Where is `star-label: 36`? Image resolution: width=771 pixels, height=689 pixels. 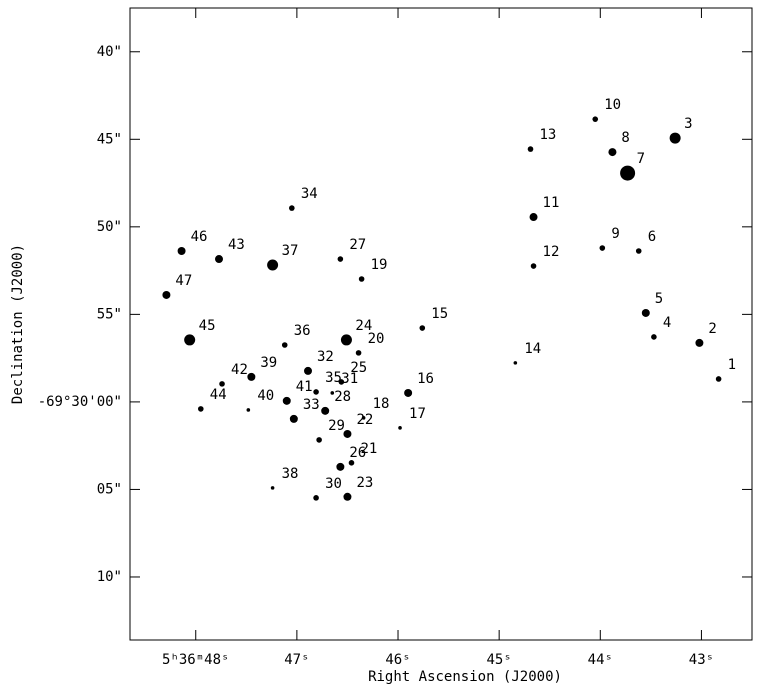 star-label: 36 is located at coordinates (302, 331).